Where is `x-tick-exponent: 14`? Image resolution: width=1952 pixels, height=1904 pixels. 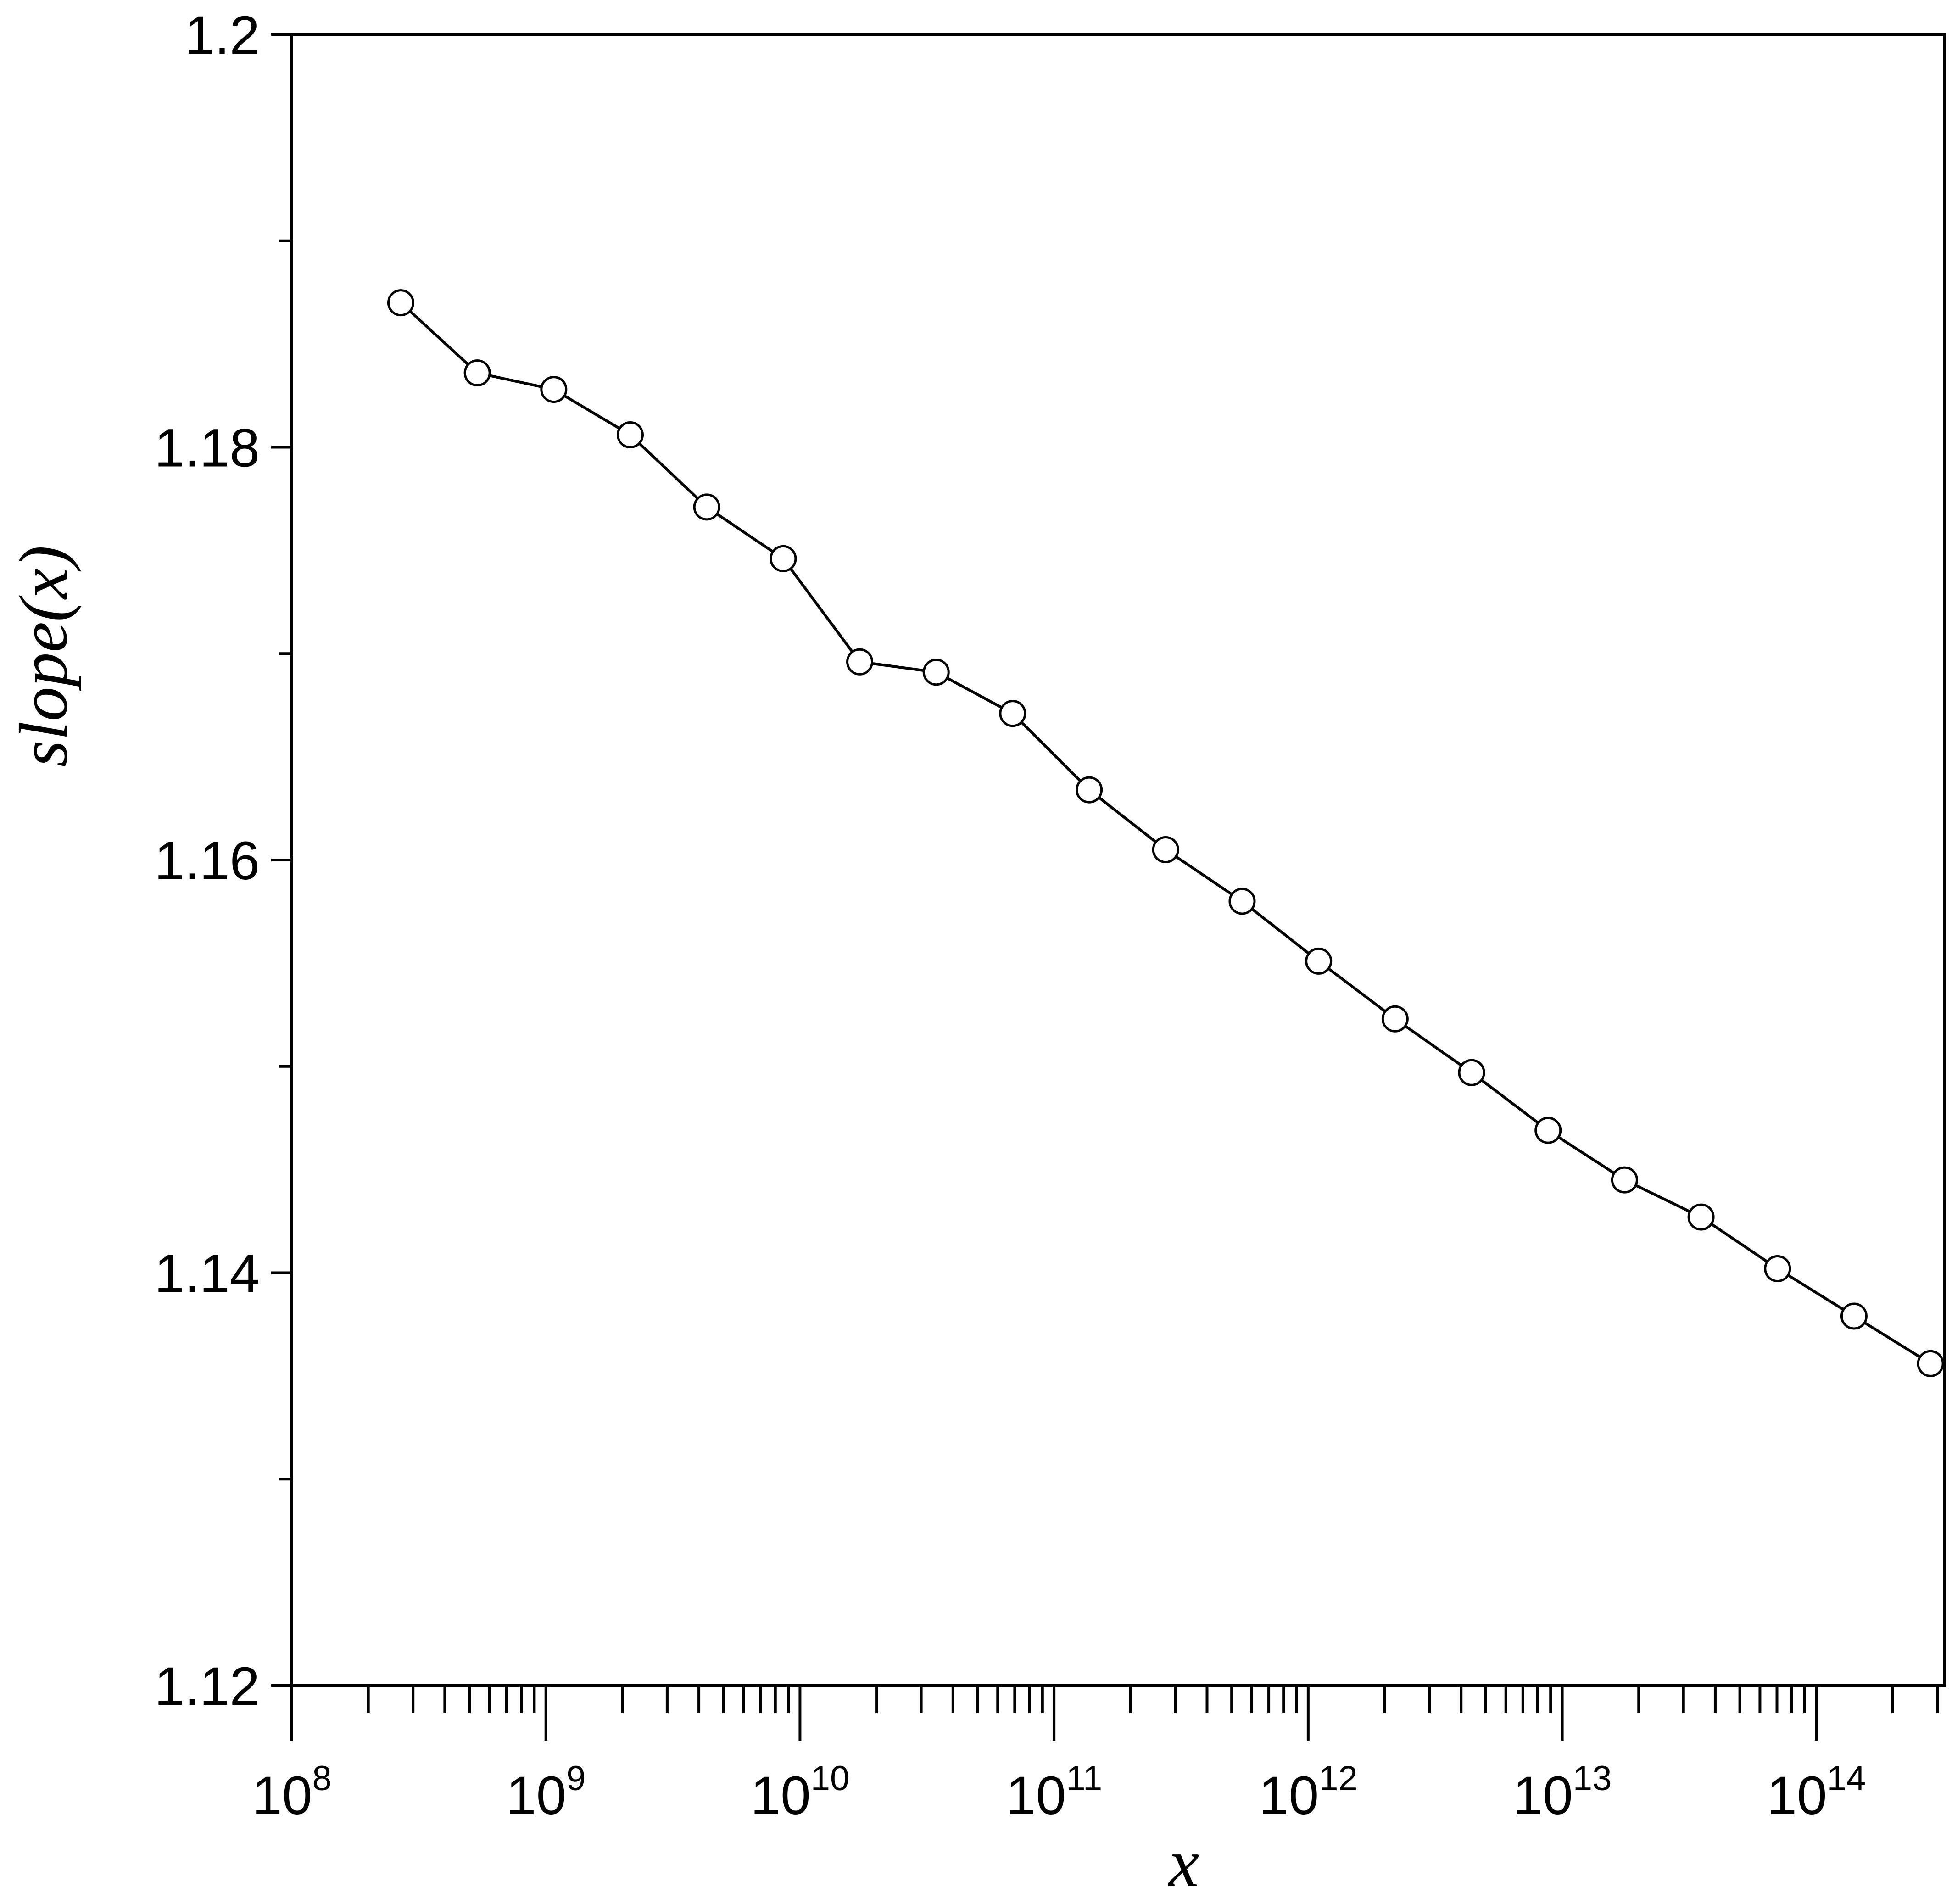
x-tick-exponent: 14 is located at coordinates (1846, 1779).